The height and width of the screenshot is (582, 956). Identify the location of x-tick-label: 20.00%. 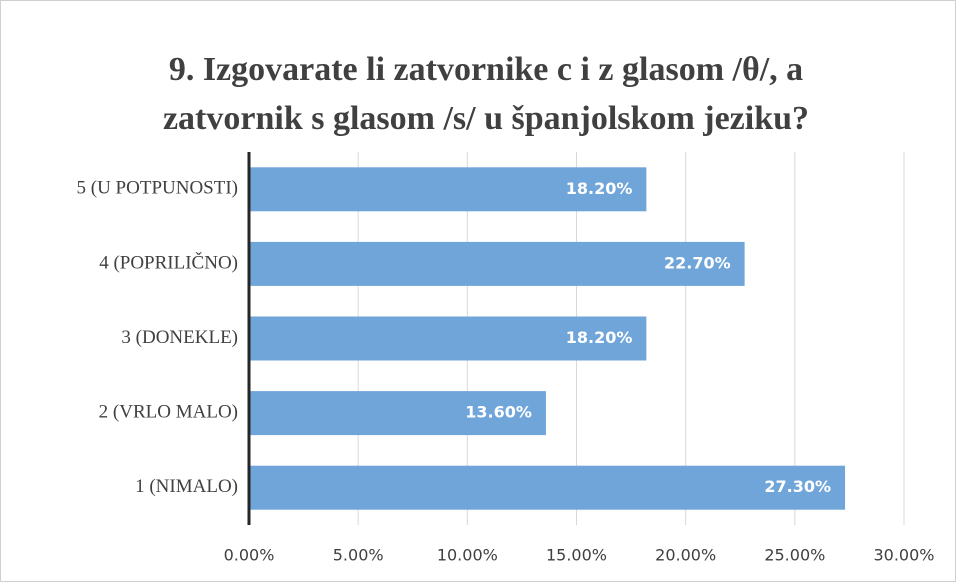
(685, 555).